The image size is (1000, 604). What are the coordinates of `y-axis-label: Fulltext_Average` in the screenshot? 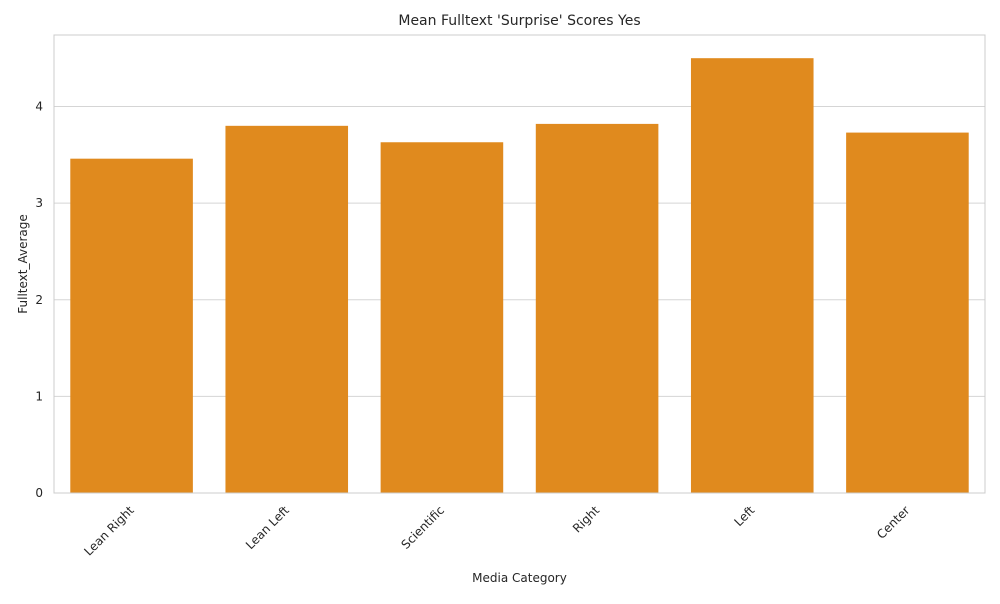 It's located at (23, 263).